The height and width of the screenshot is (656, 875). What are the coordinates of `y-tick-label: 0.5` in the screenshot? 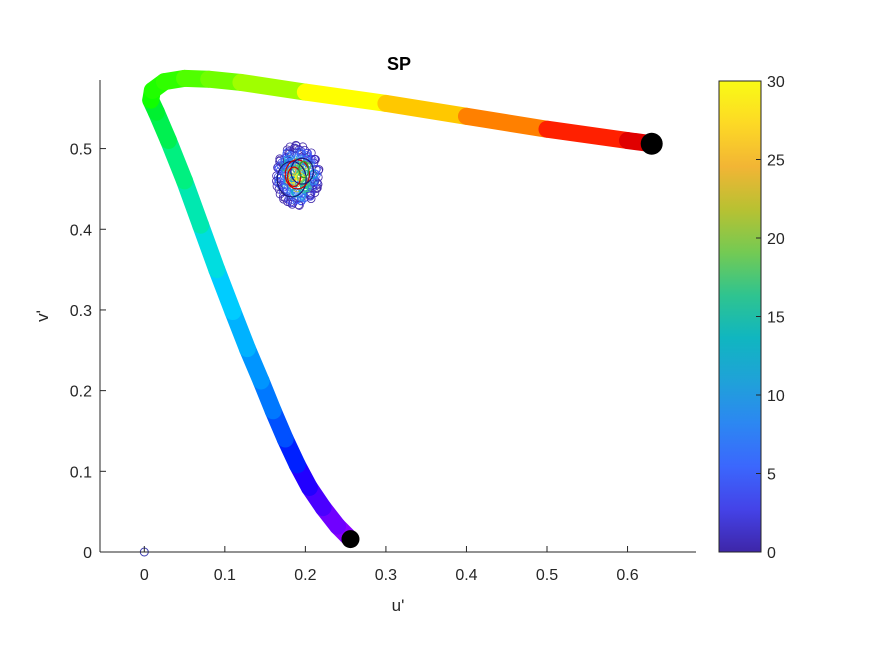 It's located at (81, 150).